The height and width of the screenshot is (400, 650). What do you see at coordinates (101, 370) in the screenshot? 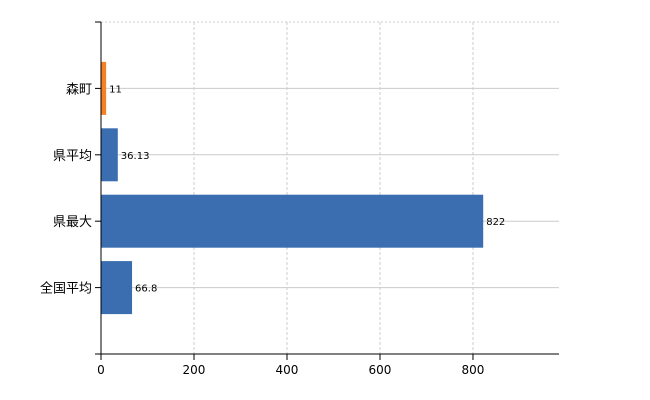
I see `x-tick-label: 0` at bounding box center [101, 370].